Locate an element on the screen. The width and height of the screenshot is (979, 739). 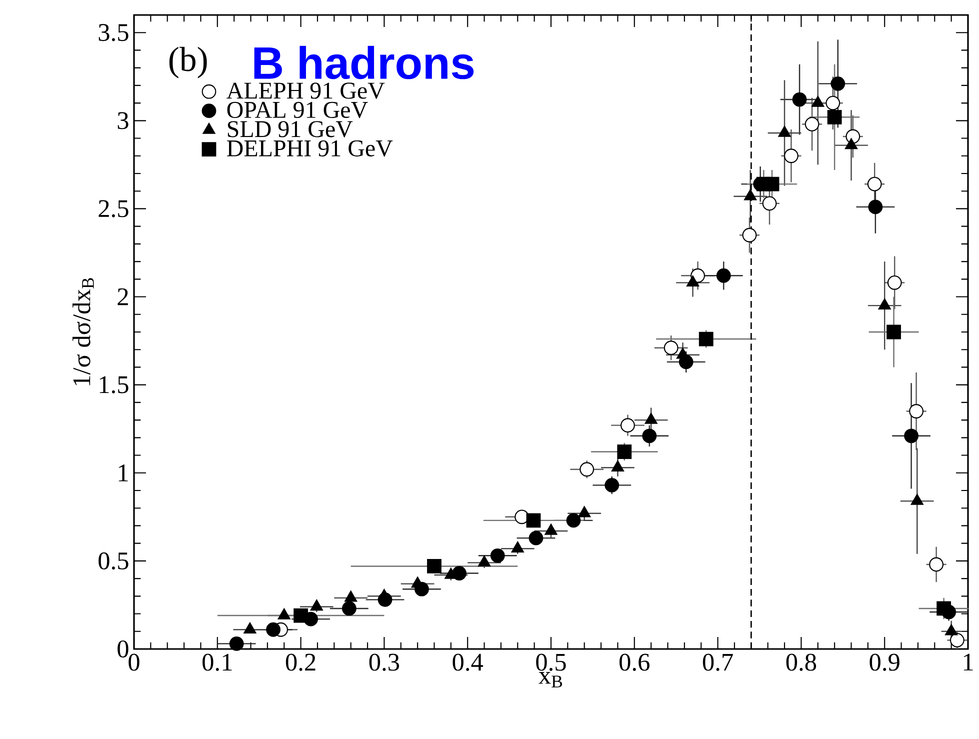
legend-label: OPAL 91 GeV is located at coordinates (297, 110).